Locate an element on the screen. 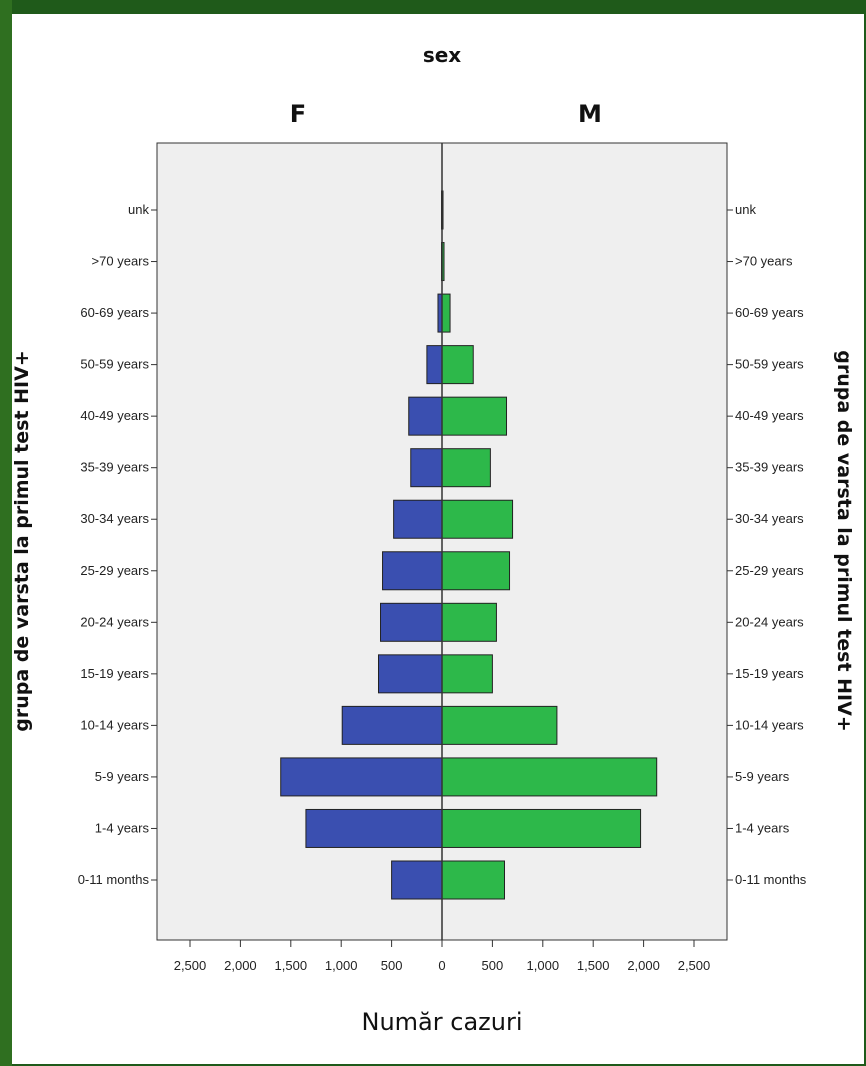 This screenshot has height=1066, width=866. bar-female-15-19-years is located at coordinates (410, 674).